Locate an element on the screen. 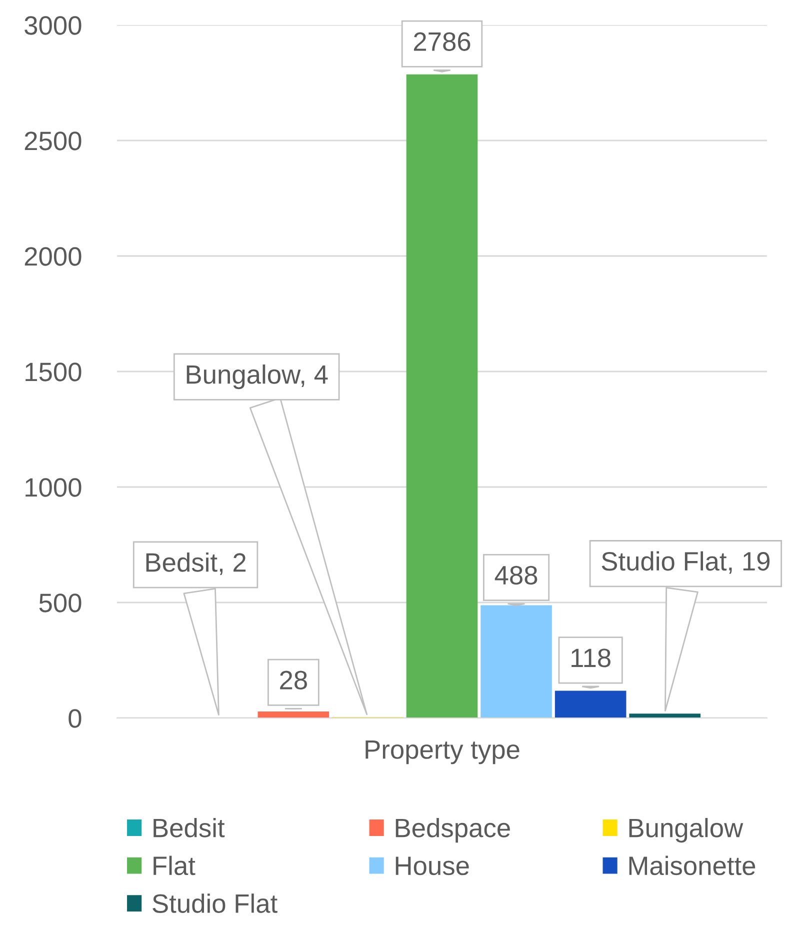  legend-label: Studio Flat is located at coordinates (215, 903).